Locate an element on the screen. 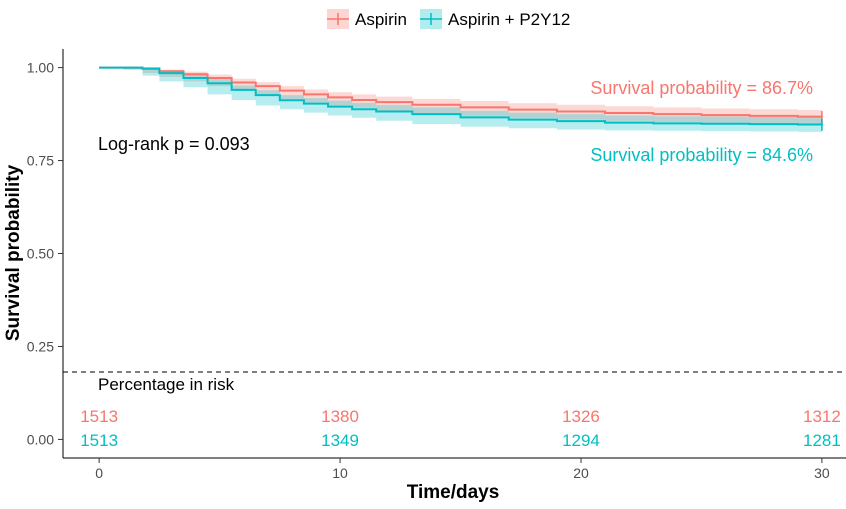  risk-table: 1513 1380 1326 1312 1513 1349 1294 1281 is located at coordinates (460, 428).